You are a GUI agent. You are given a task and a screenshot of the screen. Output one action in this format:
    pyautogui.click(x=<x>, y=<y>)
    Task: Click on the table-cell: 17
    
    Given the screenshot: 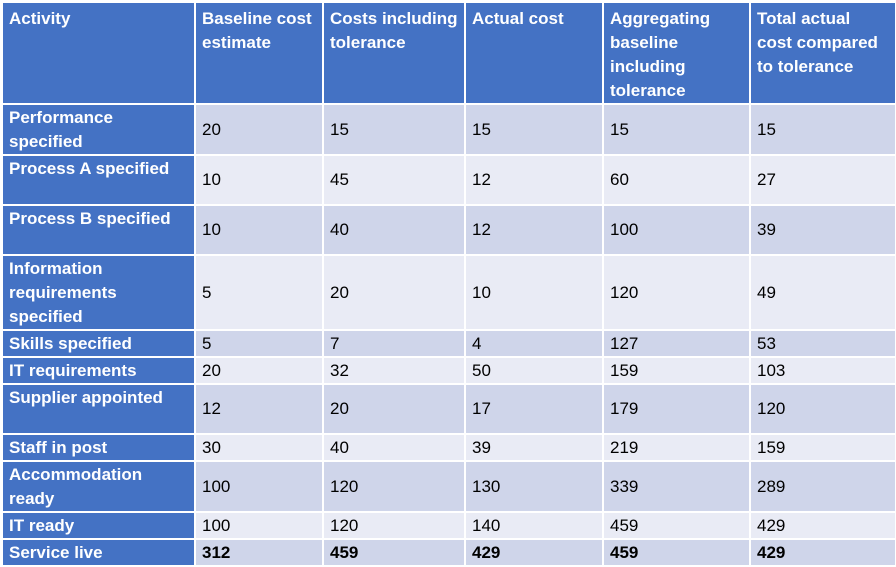 What is the action you would take?
    pyautogui.click(x=534, y=409)
    